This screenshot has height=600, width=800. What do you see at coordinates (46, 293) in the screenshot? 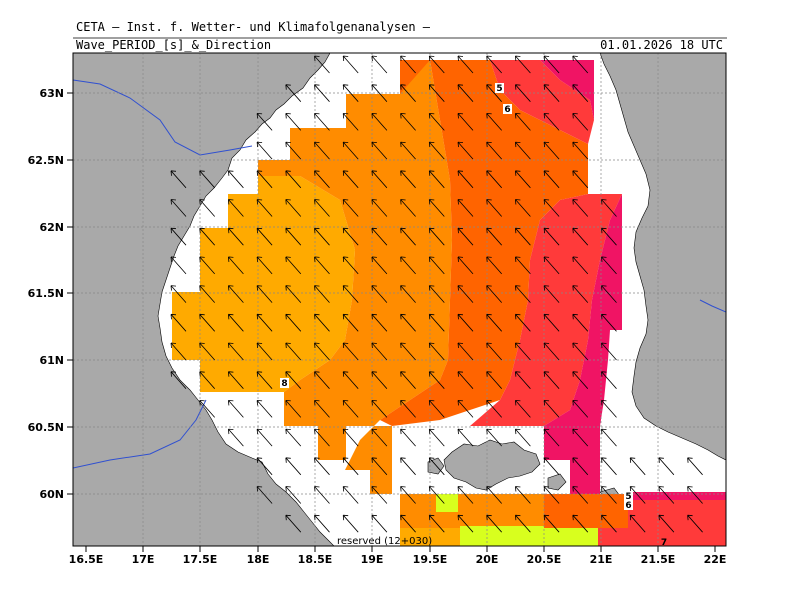
I see `lat-label: 61.5N` at bounding box center [46, 293].